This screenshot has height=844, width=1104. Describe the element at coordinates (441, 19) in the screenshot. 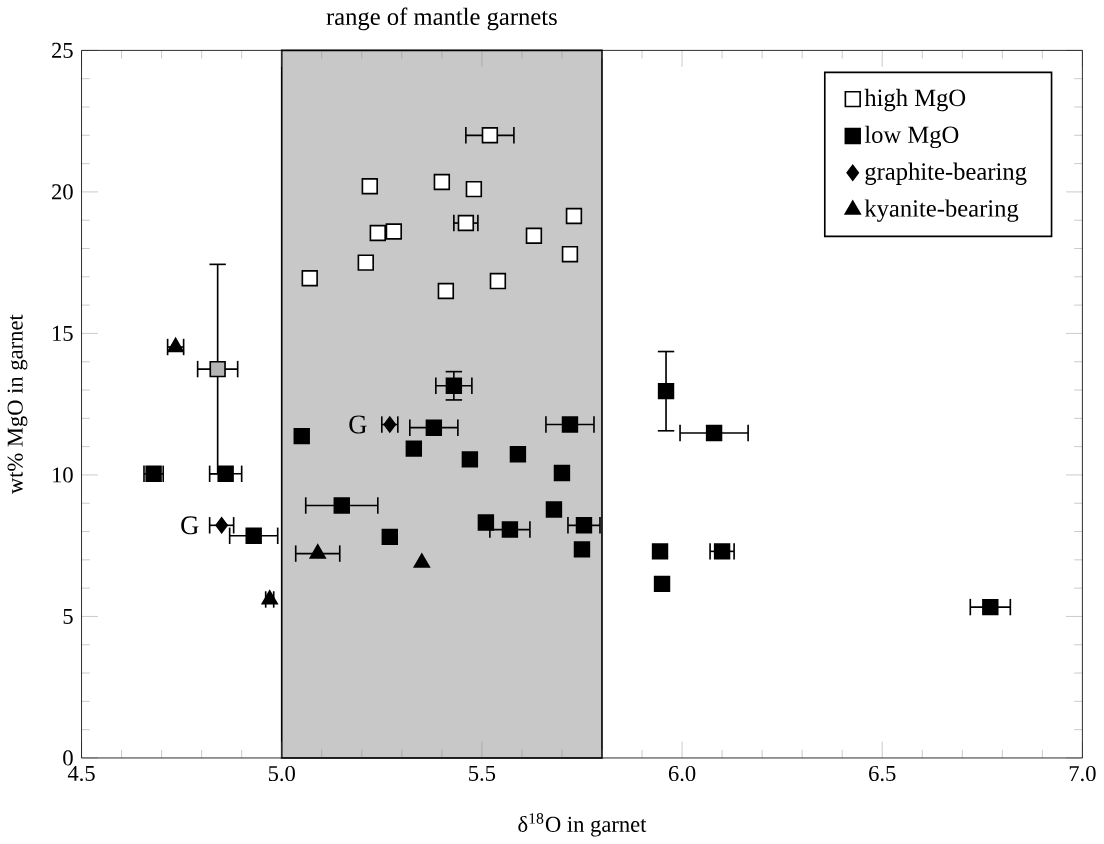

I see `band-label: range of mantle garnets` at that location.